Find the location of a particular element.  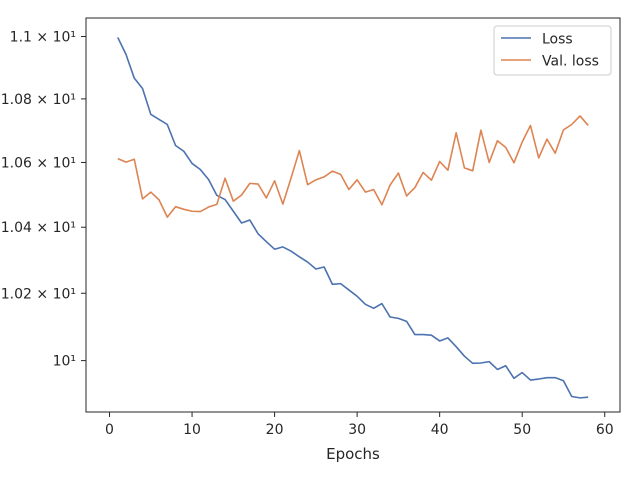

x-tick-label: 10 is located at coordinates (192, 430).